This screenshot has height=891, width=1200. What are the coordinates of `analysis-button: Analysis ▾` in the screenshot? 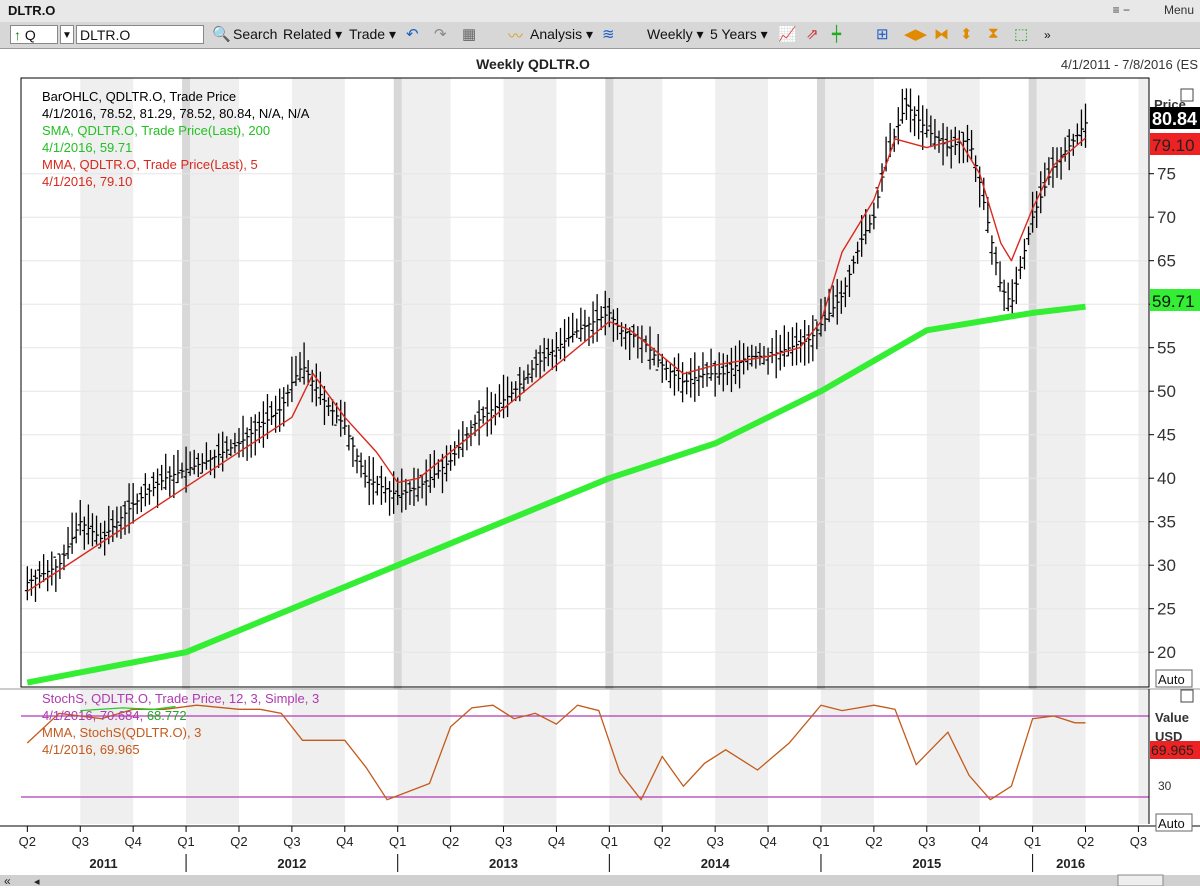 It's located at (562, 34).